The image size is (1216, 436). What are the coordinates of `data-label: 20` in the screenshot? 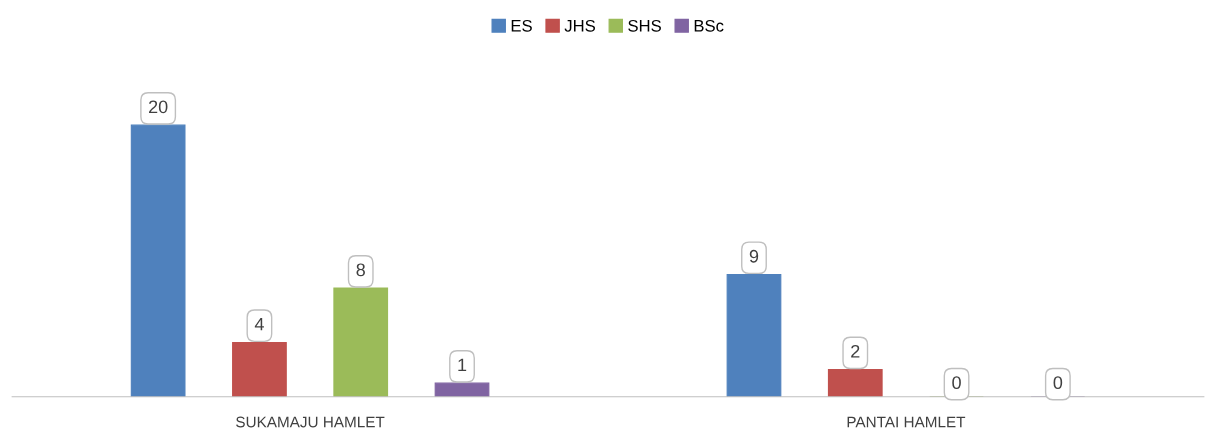 It's located at (158, 107).